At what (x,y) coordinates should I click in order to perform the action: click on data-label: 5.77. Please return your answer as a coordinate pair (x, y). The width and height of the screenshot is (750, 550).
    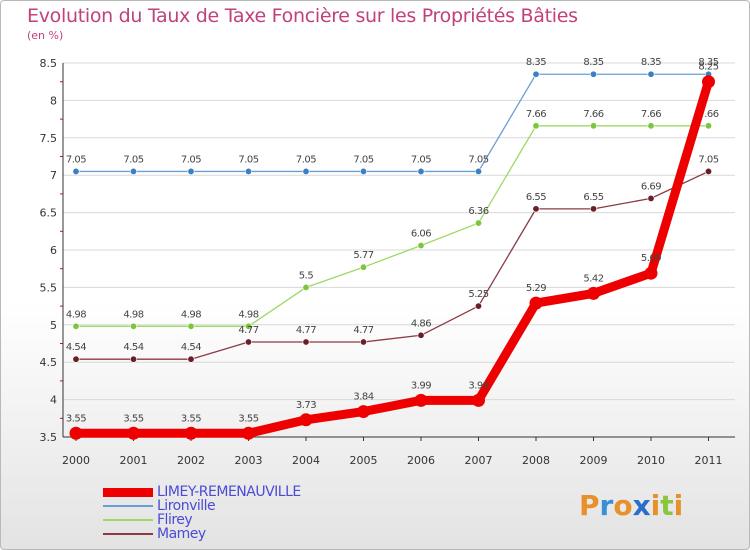
    Looking at the image, I should click on (363, 255).